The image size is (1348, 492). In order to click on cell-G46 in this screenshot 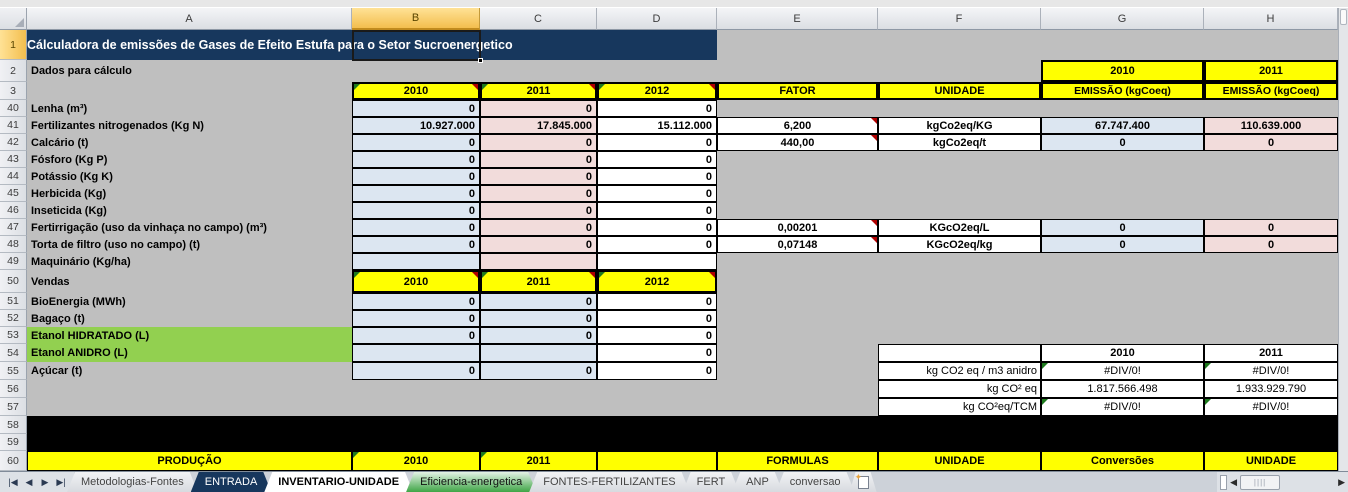, I will do `click(1122, 210)`.